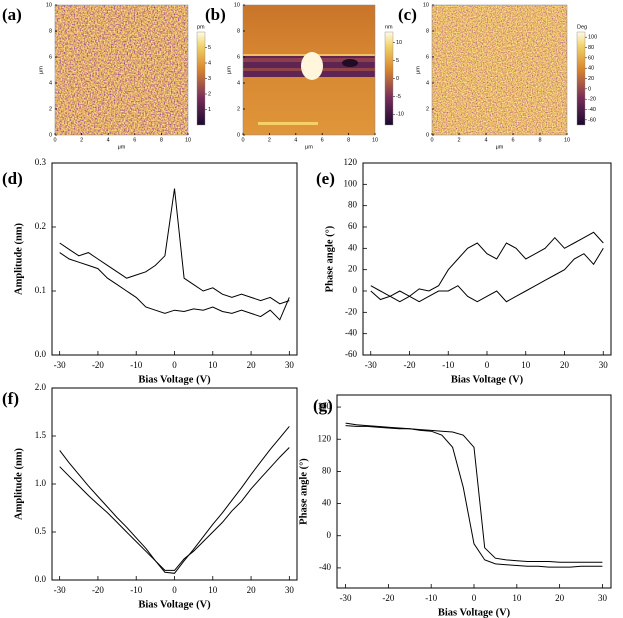  What do you see at coordinates (351, 183) in the screenshot?
I see `y-tick-label: 100` at bounding box center [351, 183].